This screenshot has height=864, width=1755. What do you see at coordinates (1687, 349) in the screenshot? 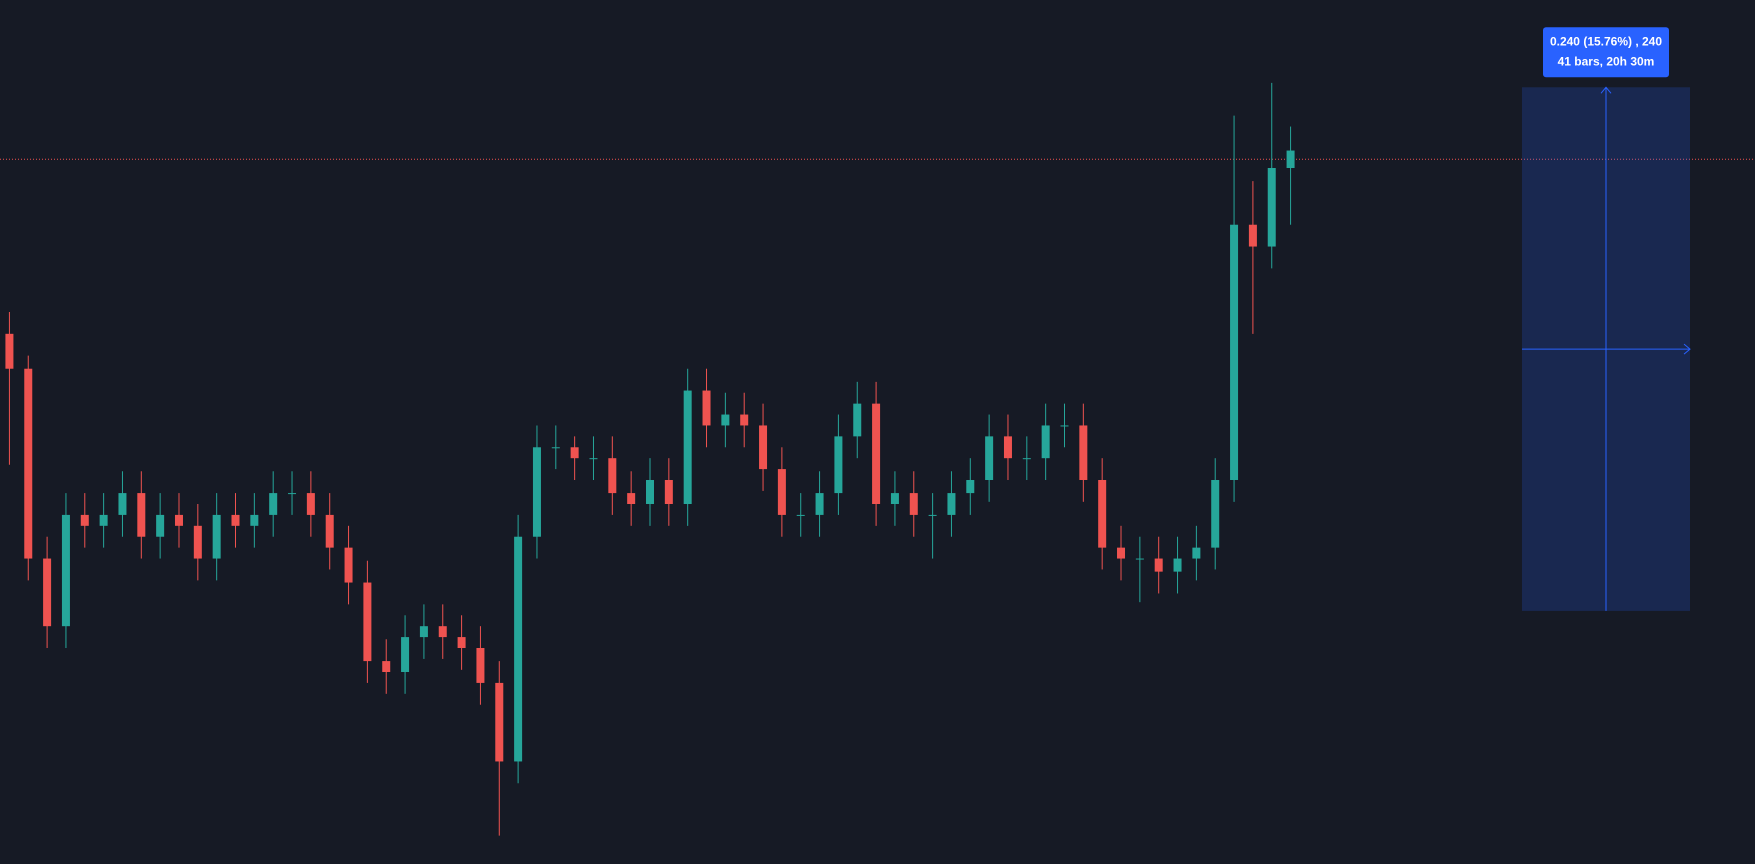
I see `measure-arrow-right` at bounding box center [1687, 349].